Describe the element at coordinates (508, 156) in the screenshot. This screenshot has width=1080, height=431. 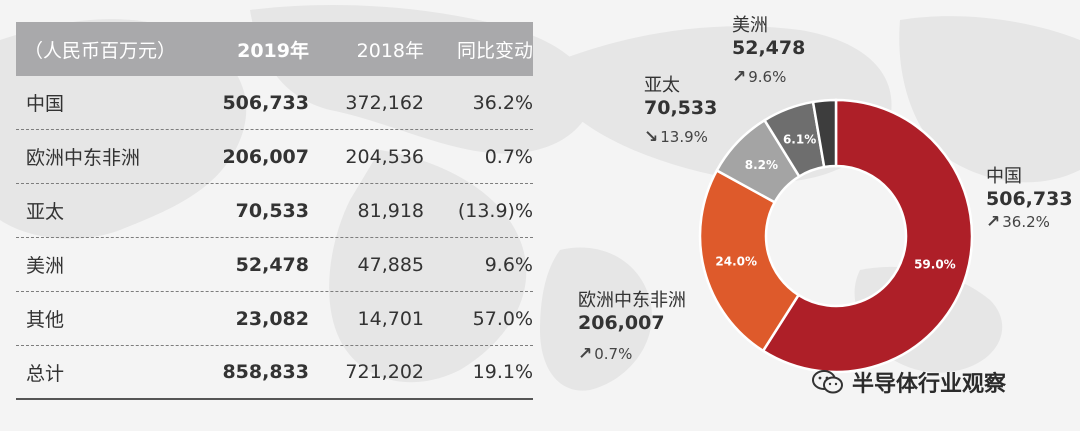
I see `change-cell: 0.7%` at that location.